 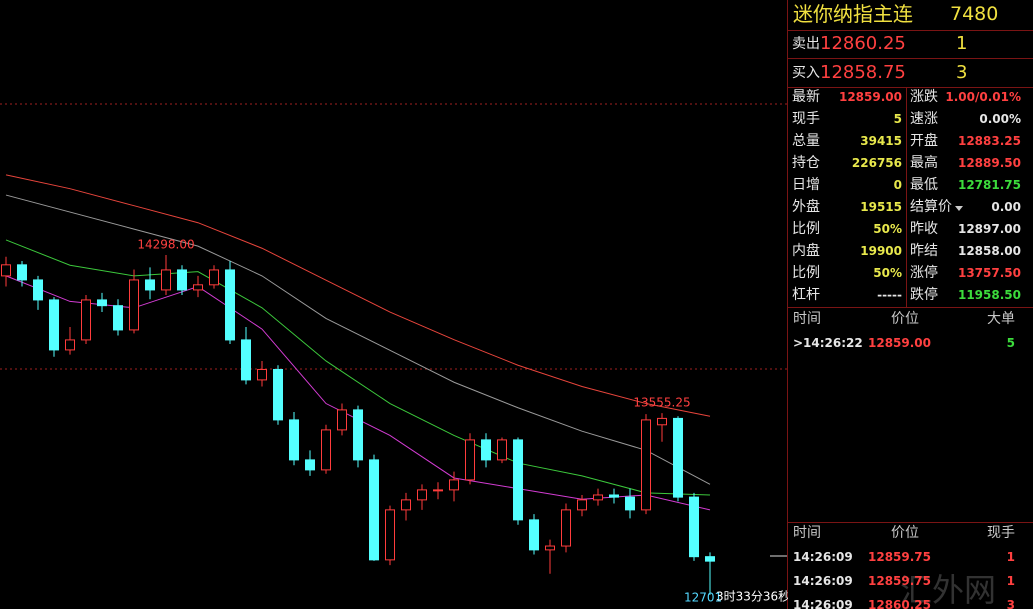 I want to click on stat-label: 最低, so click(x=924, y=185).